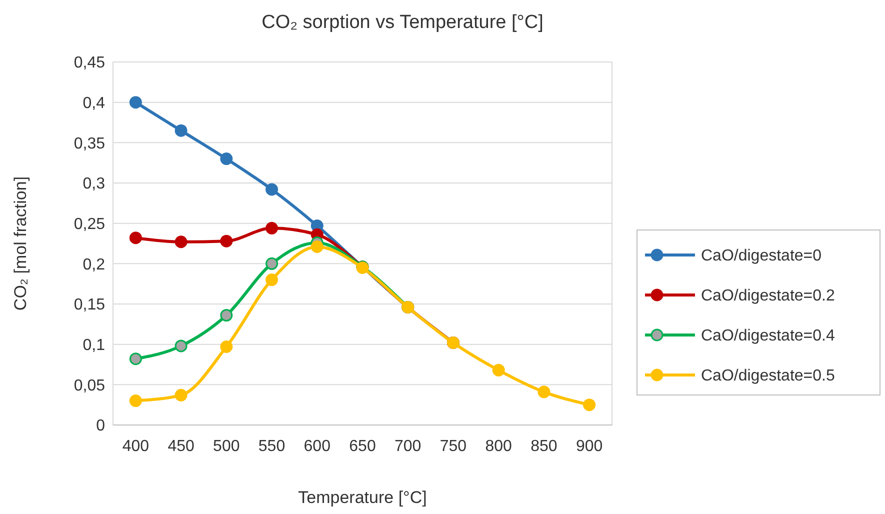 The height and width of the screenshot is (514, 885). Describe the element at coordinates (453, 446) in the screenshot. I see `x-tick-label: 750` at that location.